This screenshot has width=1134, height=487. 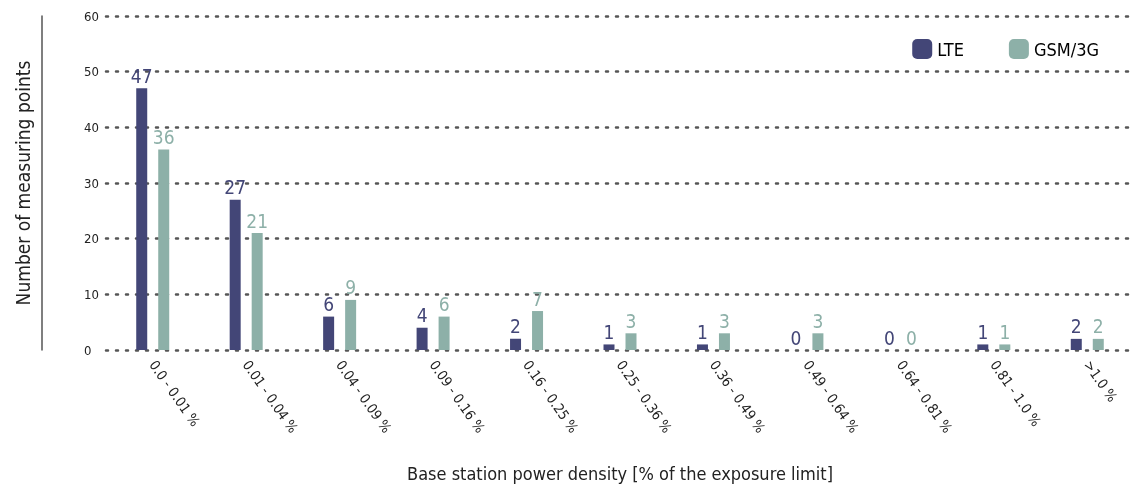 What do you see at coordinates (620, 473) in the screenshot?
I see `x-axis-title: Base station power density [% of the exposure limit]` at bounding box center [620, 473].